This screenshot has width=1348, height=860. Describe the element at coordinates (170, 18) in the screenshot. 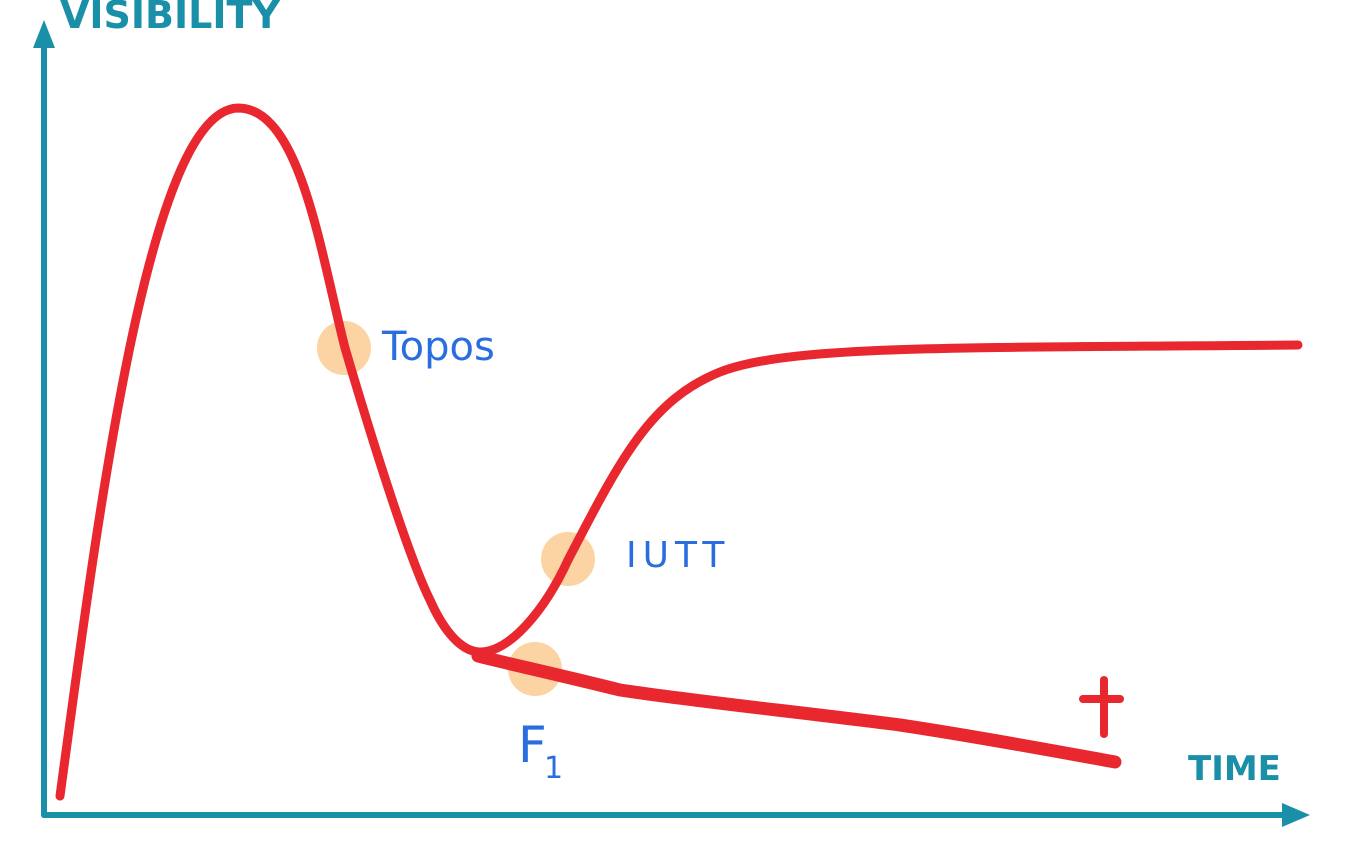

I see `y-axis-title: VISIBILITY` at that location.